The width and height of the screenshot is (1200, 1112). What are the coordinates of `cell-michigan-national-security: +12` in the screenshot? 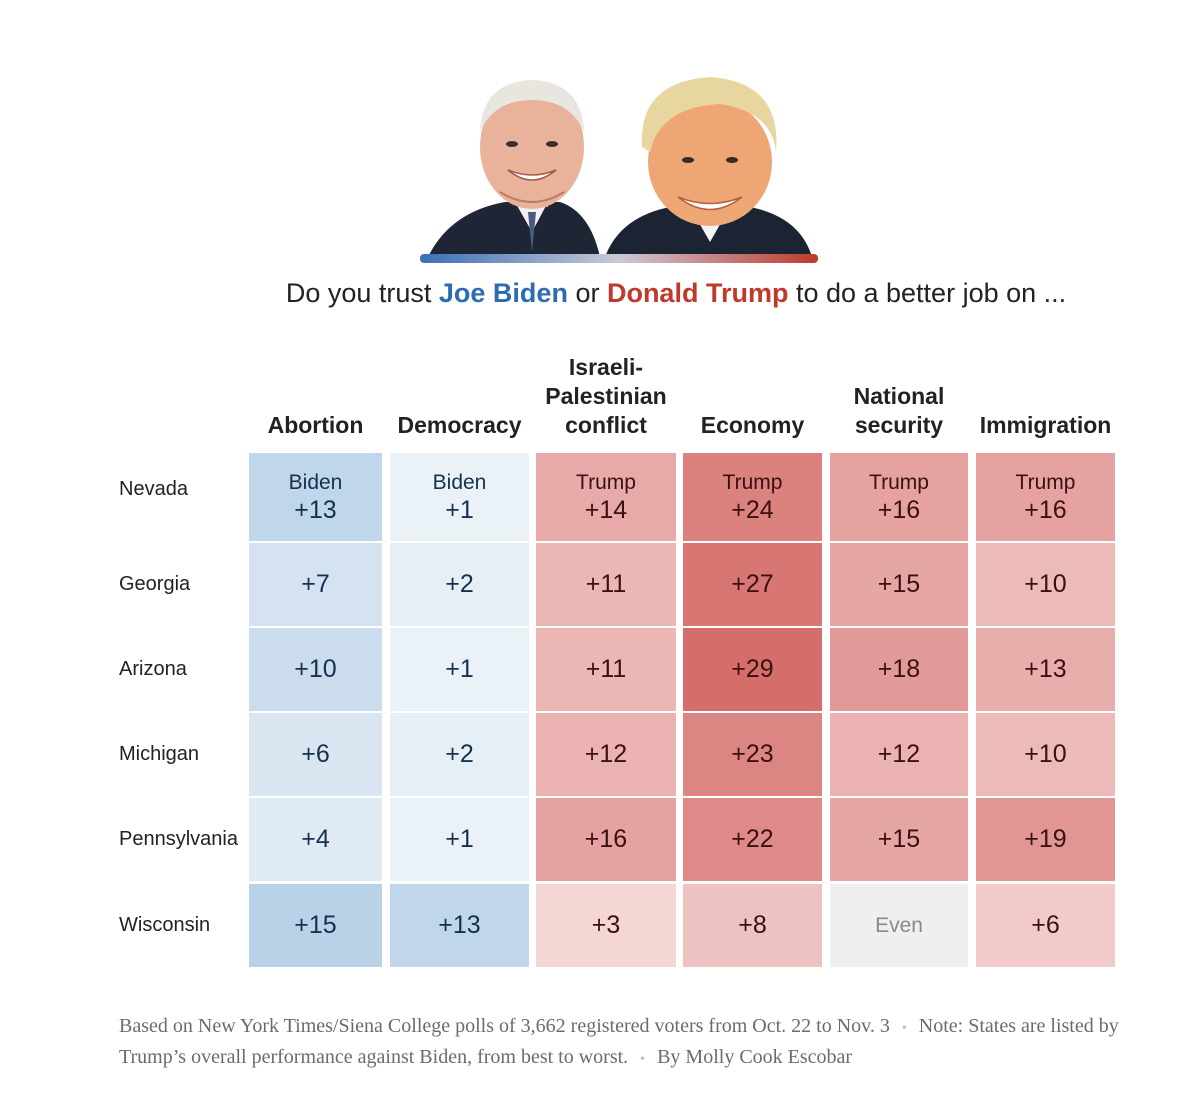 It's located at (899, 754).